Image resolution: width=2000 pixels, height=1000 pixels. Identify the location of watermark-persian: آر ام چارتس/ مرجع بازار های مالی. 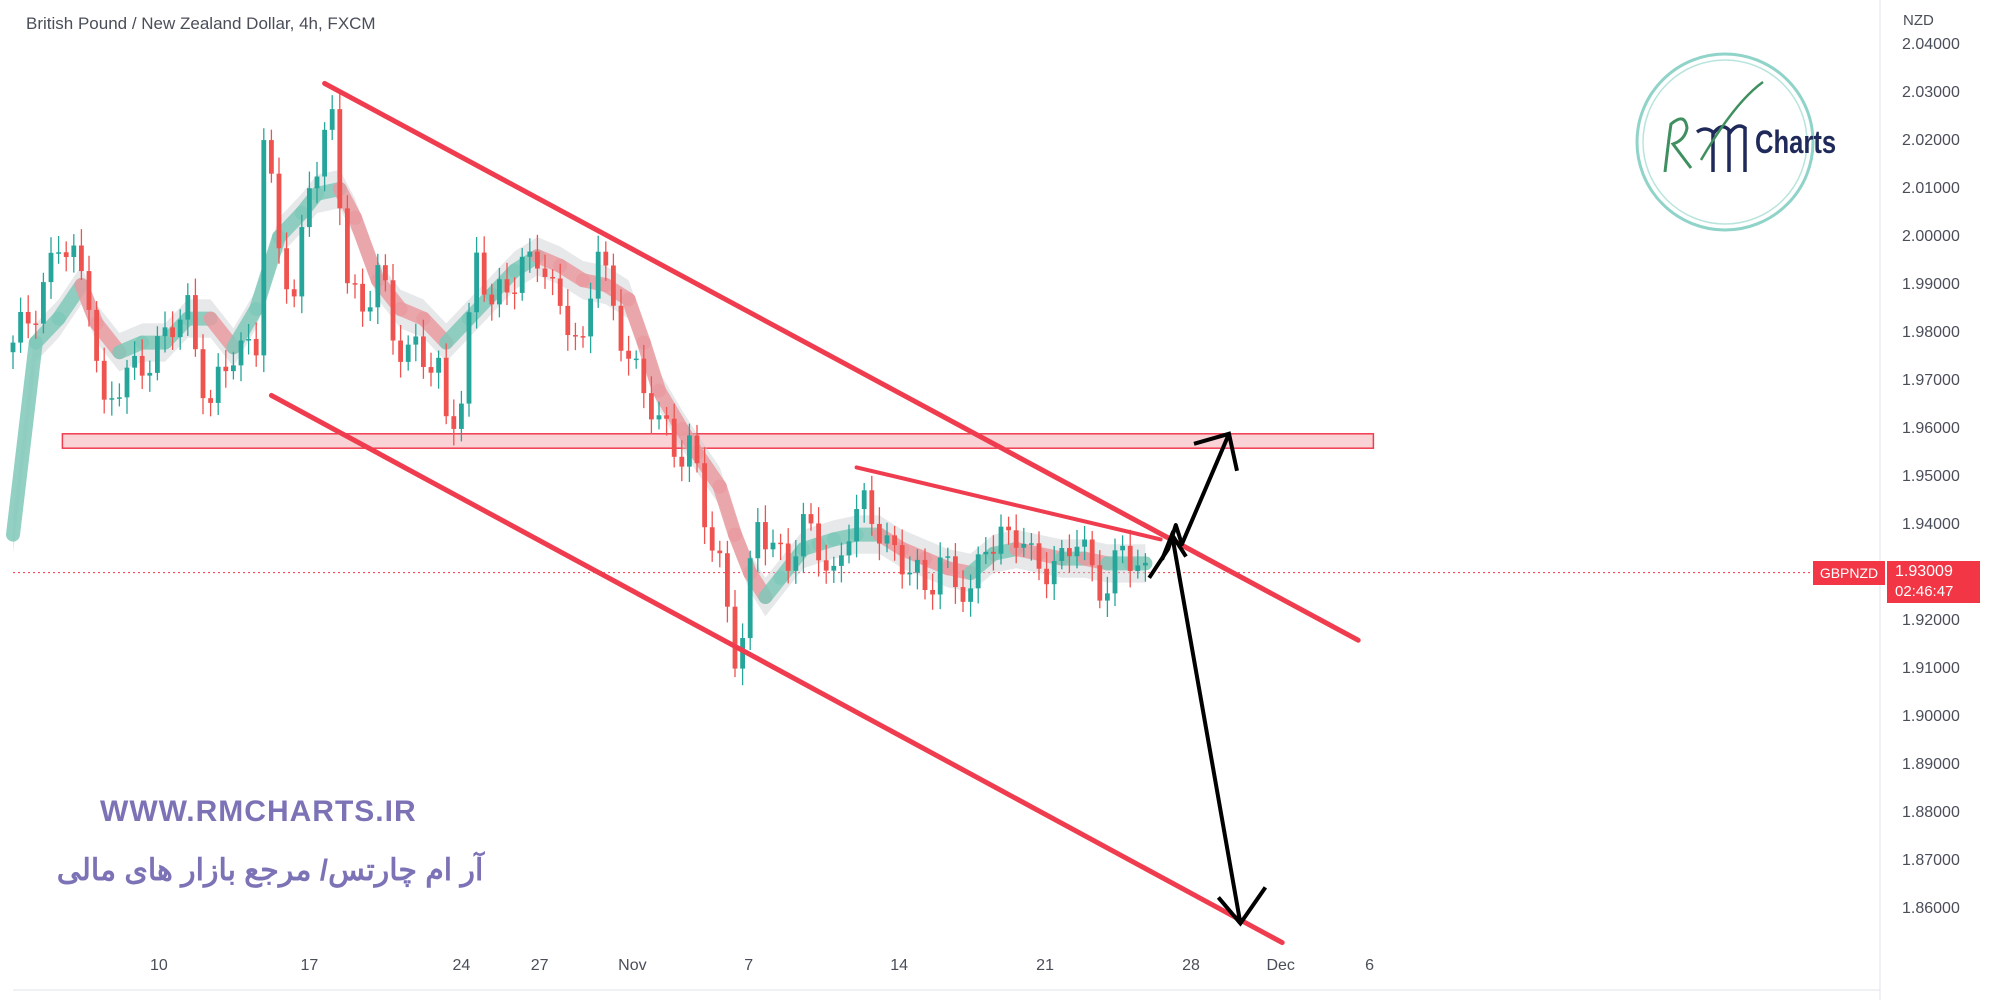
(270, 870).